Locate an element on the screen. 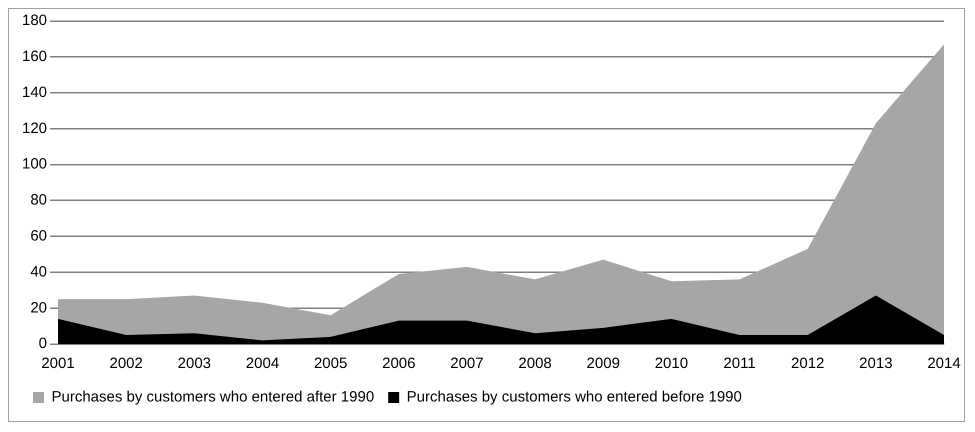 This screenshot has width=975, height=432. y-tick-label: 0 is located at coordinates (43, 343).